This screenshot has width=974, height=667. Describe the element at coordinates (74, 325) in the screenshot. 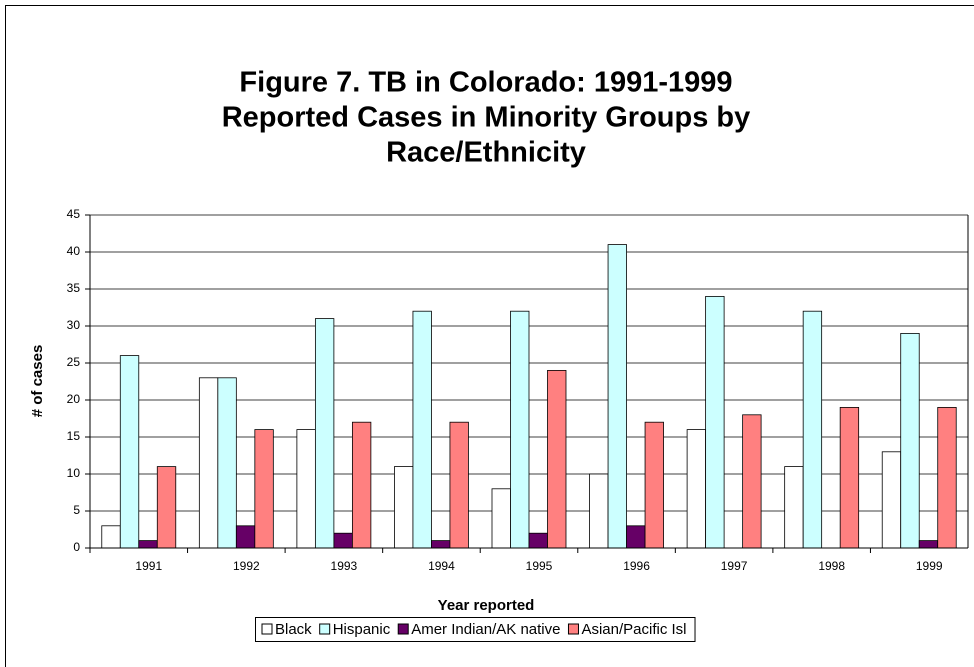

I see `y-tick-label: 30` at that location.